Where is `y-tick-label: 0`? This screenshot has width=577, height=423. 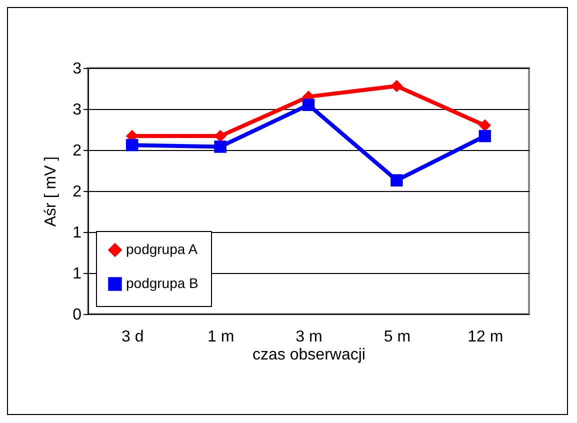
y-tick-label: 0 is located at coordinates (77, 315).